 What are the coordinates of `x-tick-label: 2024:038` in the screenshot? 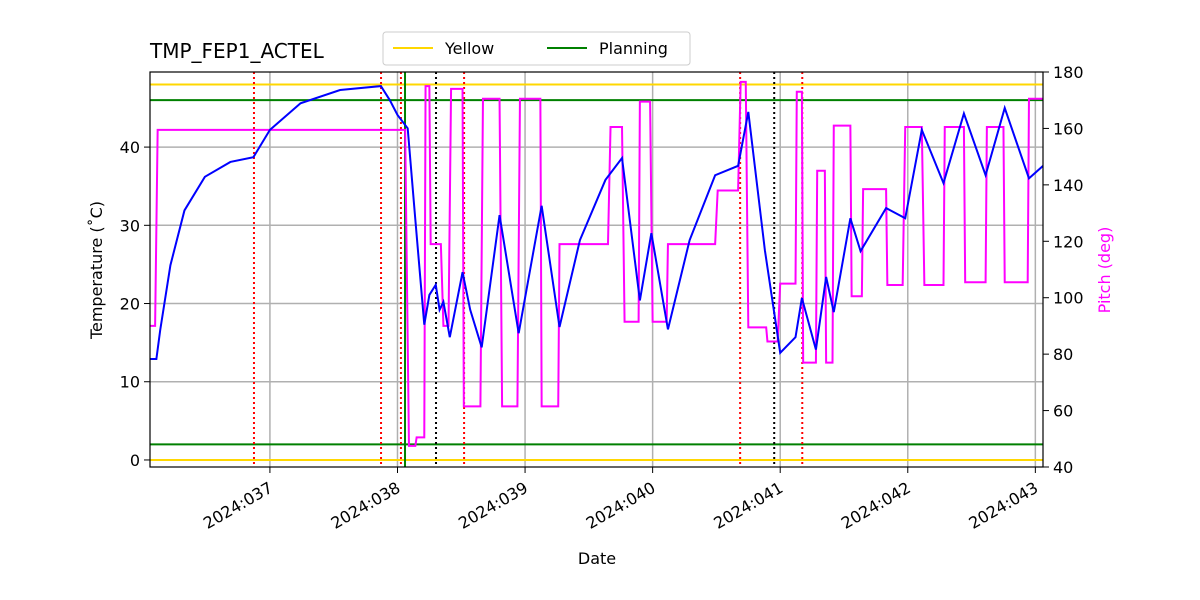 It's located at (366, 505).